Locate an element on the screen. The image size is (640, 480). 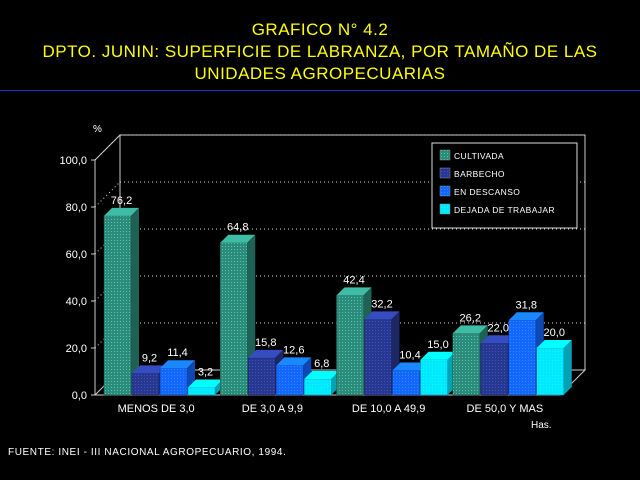
data-label: 12,6 is located at coordinates (293, 350).